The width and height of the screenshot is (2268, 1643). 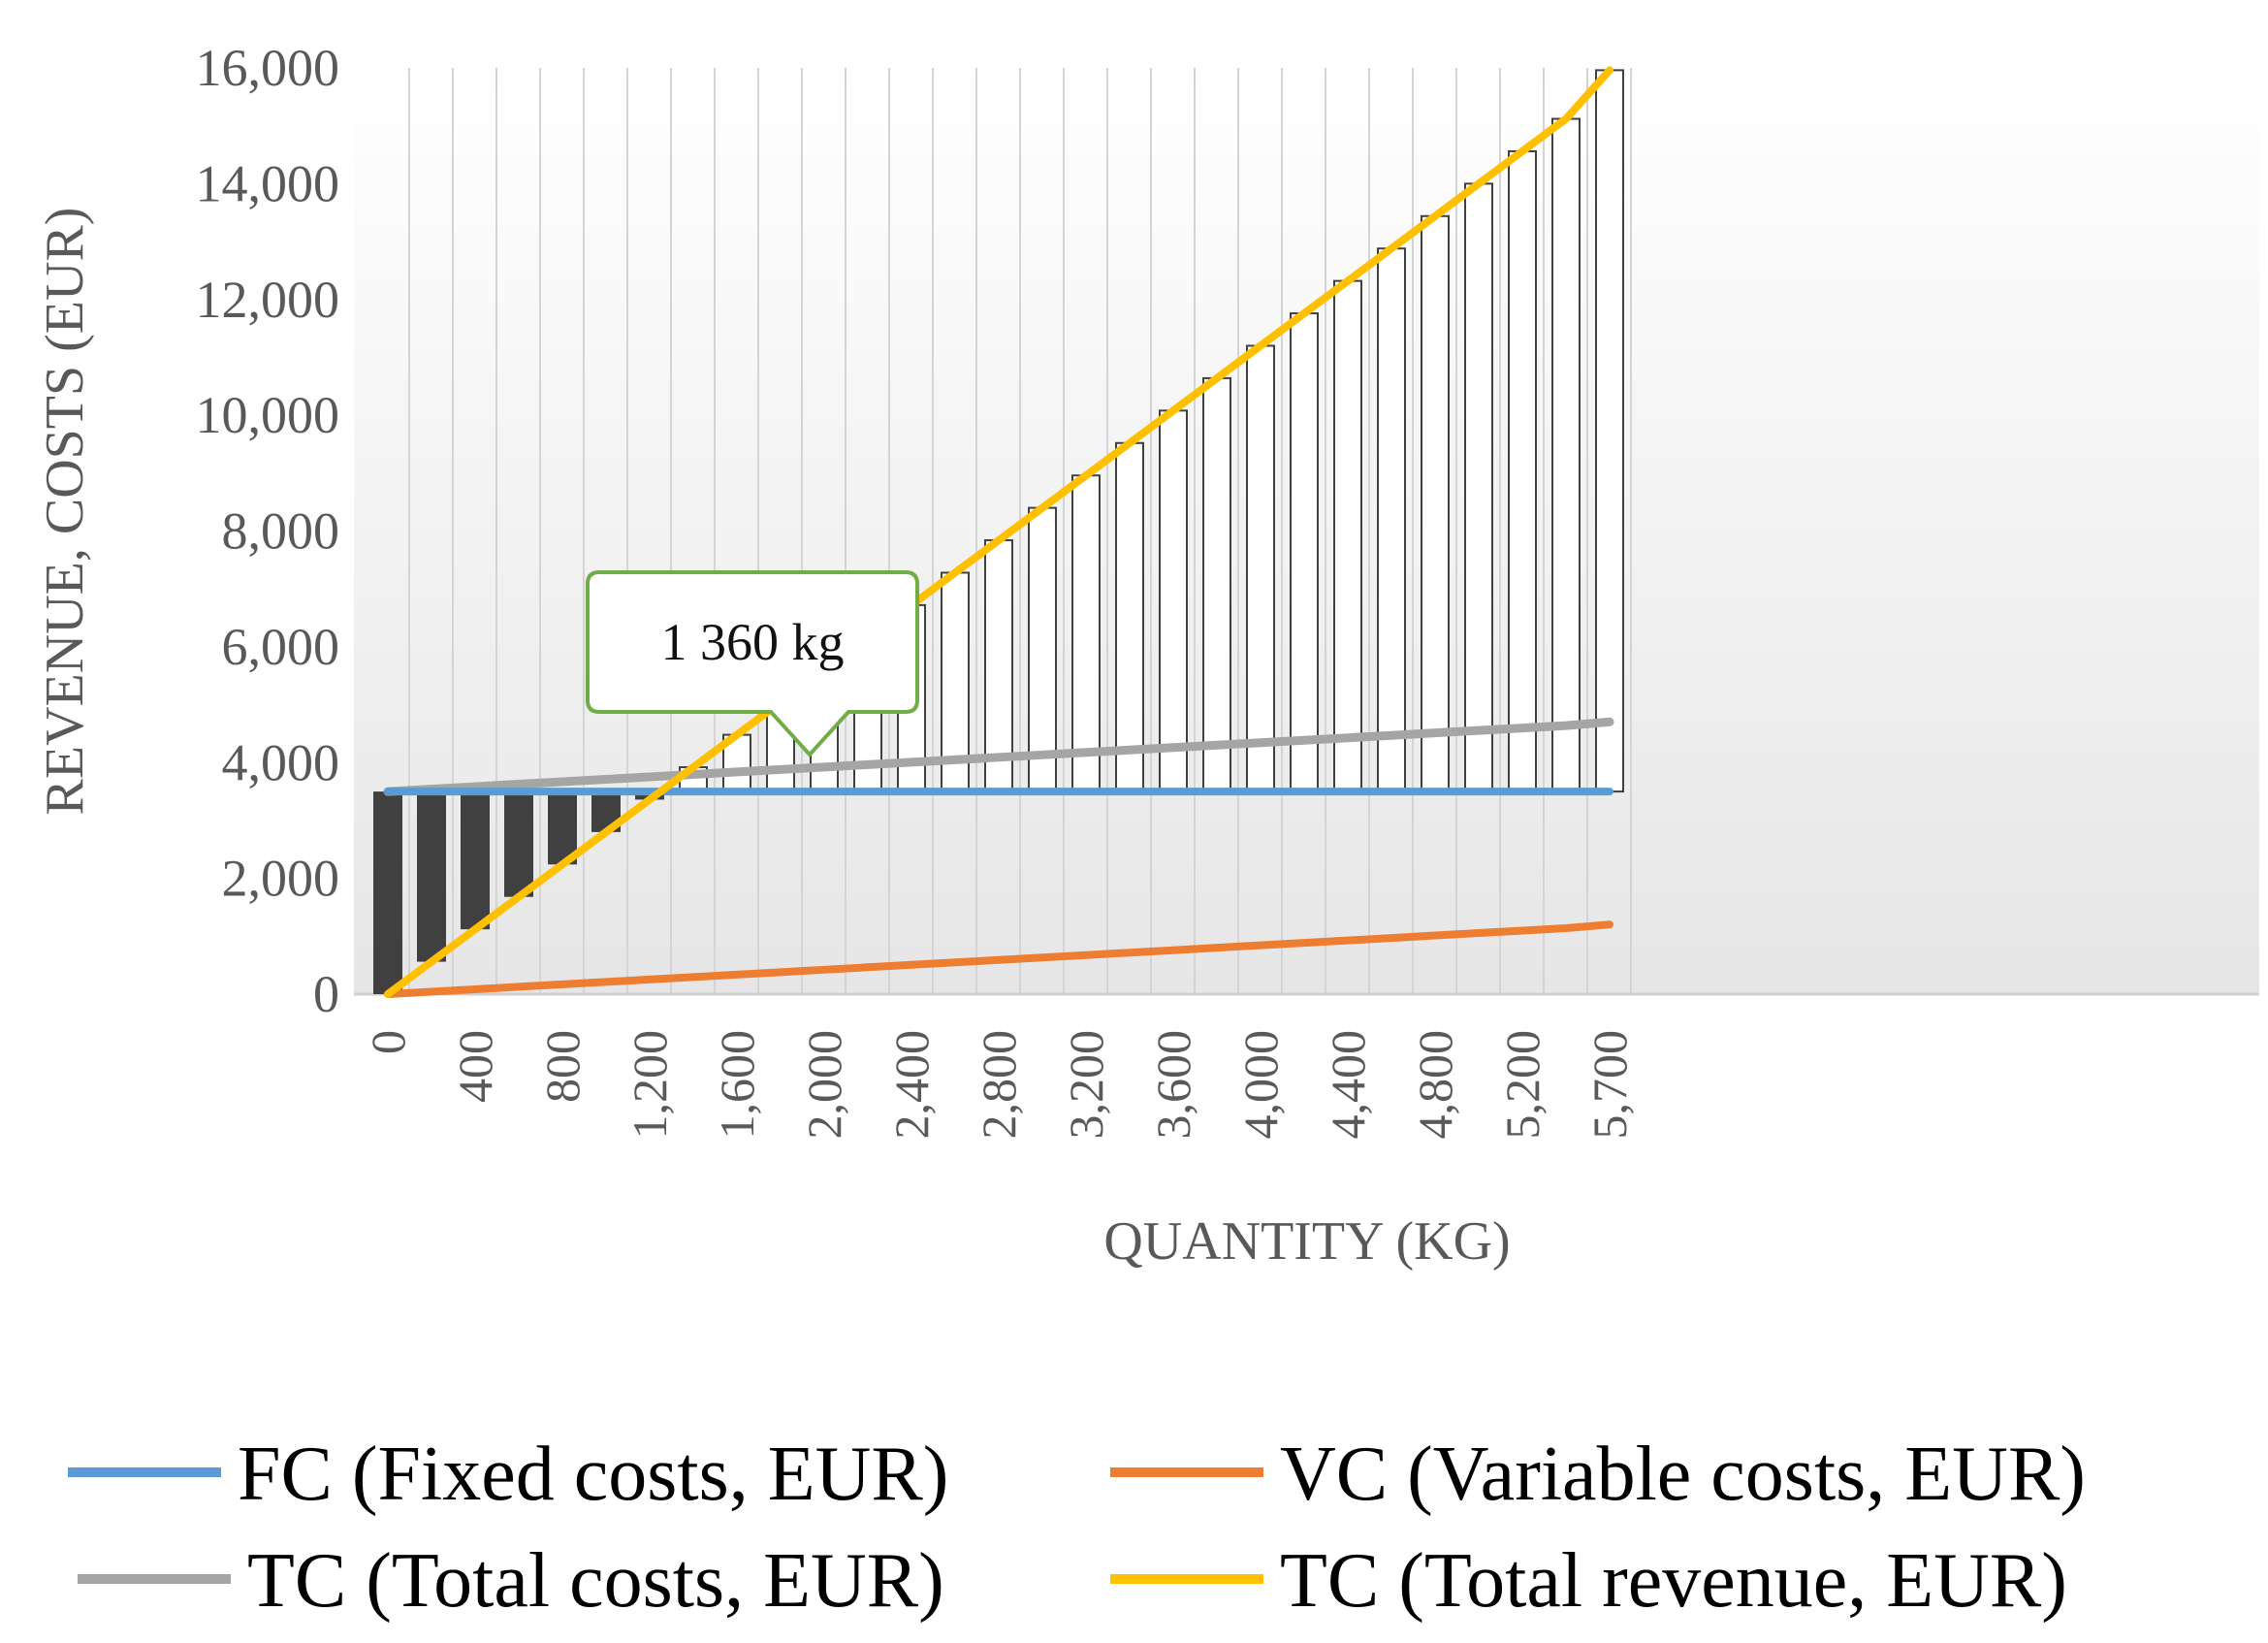 What do you see at coordinates (268, 68) in the screenshot?
I see `y-tick-label: 16,000` at bounding box center [268, 68].